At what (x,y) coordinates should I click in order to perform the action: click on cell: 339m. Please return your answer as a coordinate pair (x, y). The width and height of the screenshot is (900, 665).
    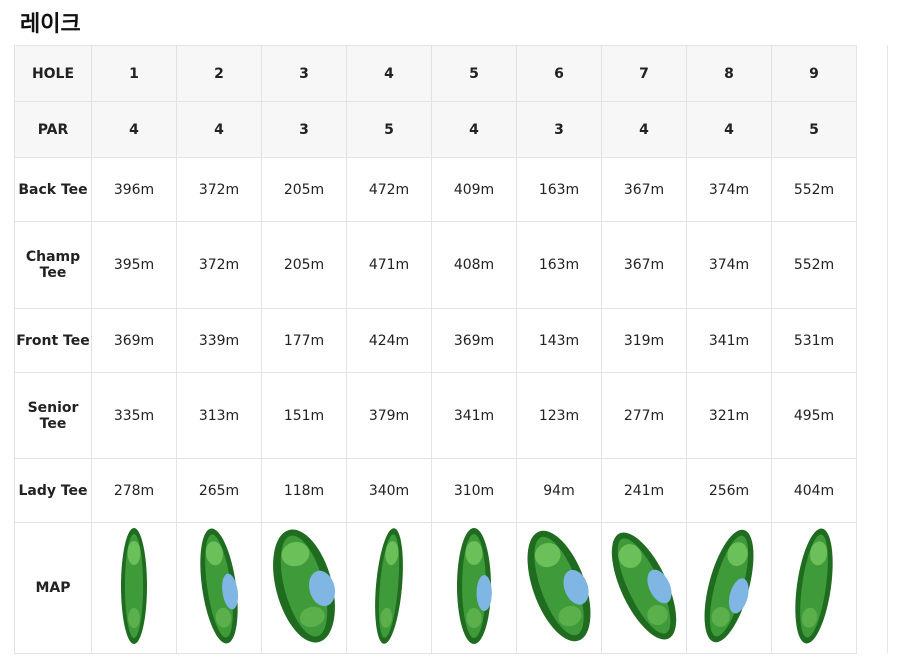
    Looking at the image, I should click on (219, 340).